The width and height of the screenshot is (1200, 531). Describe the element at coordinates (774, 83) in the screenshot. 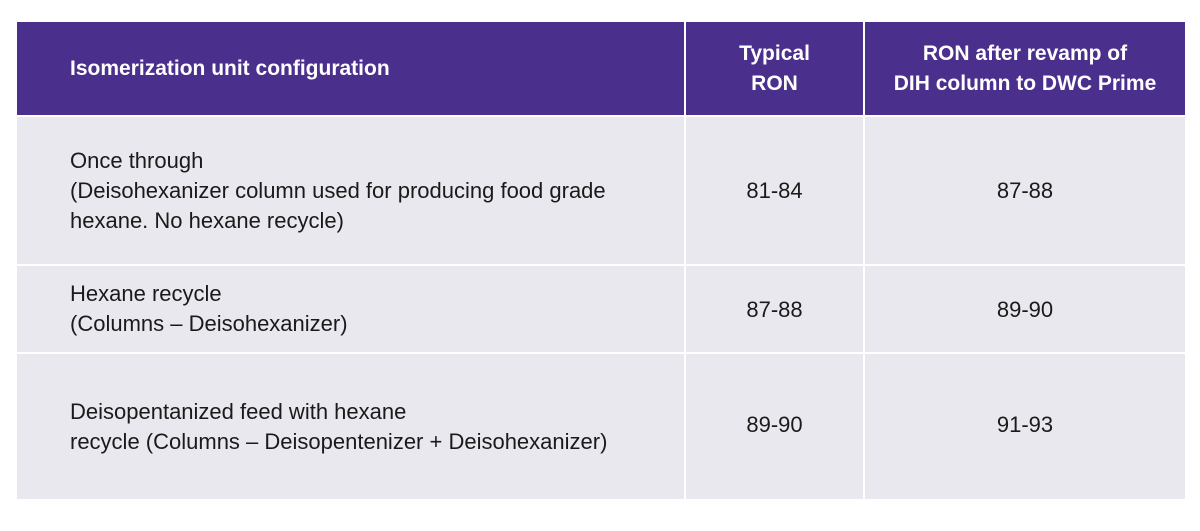

I see `header-typical-ron-line-2: RON` at that location.